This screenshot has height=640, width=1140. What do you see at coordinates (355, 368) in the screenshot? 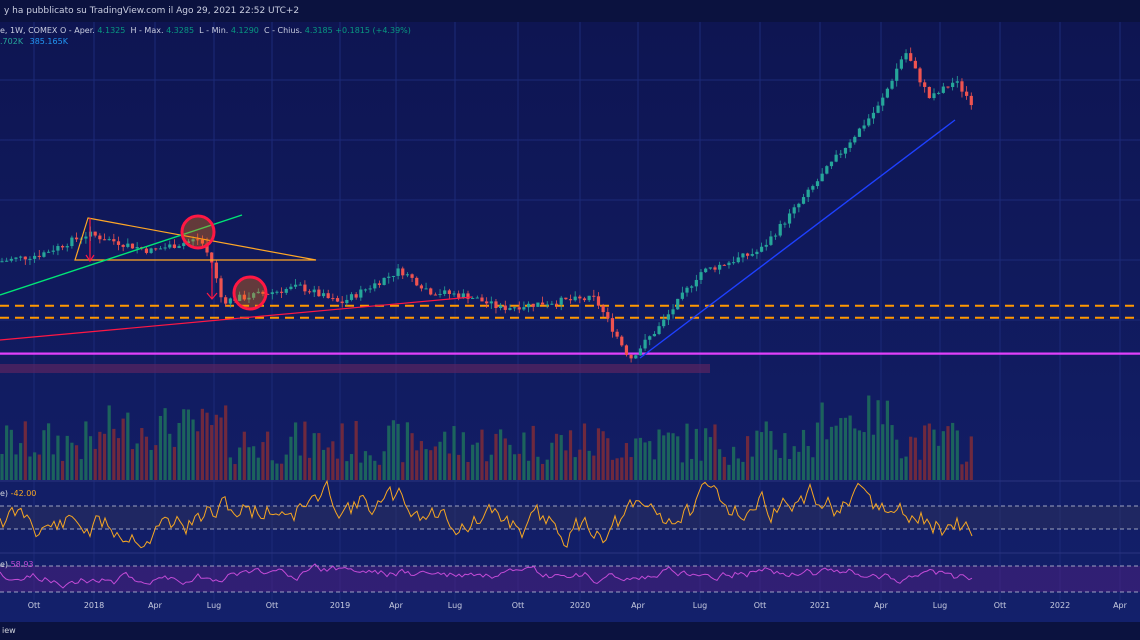
I see `volume-profile-bar` at bounding box center [355, 368].